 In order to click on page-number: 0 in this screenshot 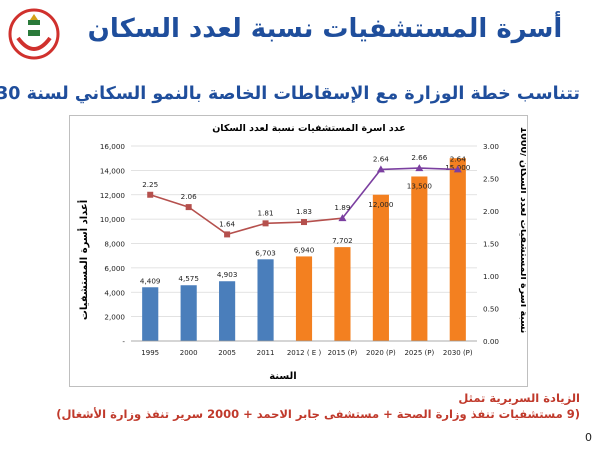, I will do `click(588, 437)`.